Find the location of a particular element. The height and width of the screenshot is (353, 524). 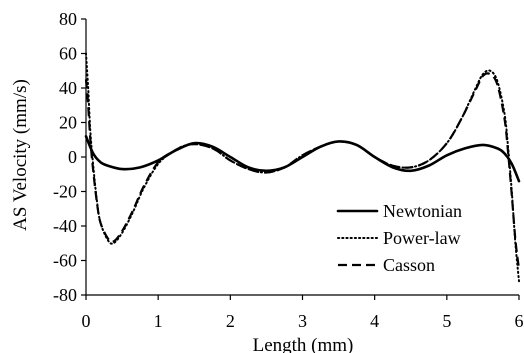

x-axis-title: Length (mm) is located at coordinates (303, 344).